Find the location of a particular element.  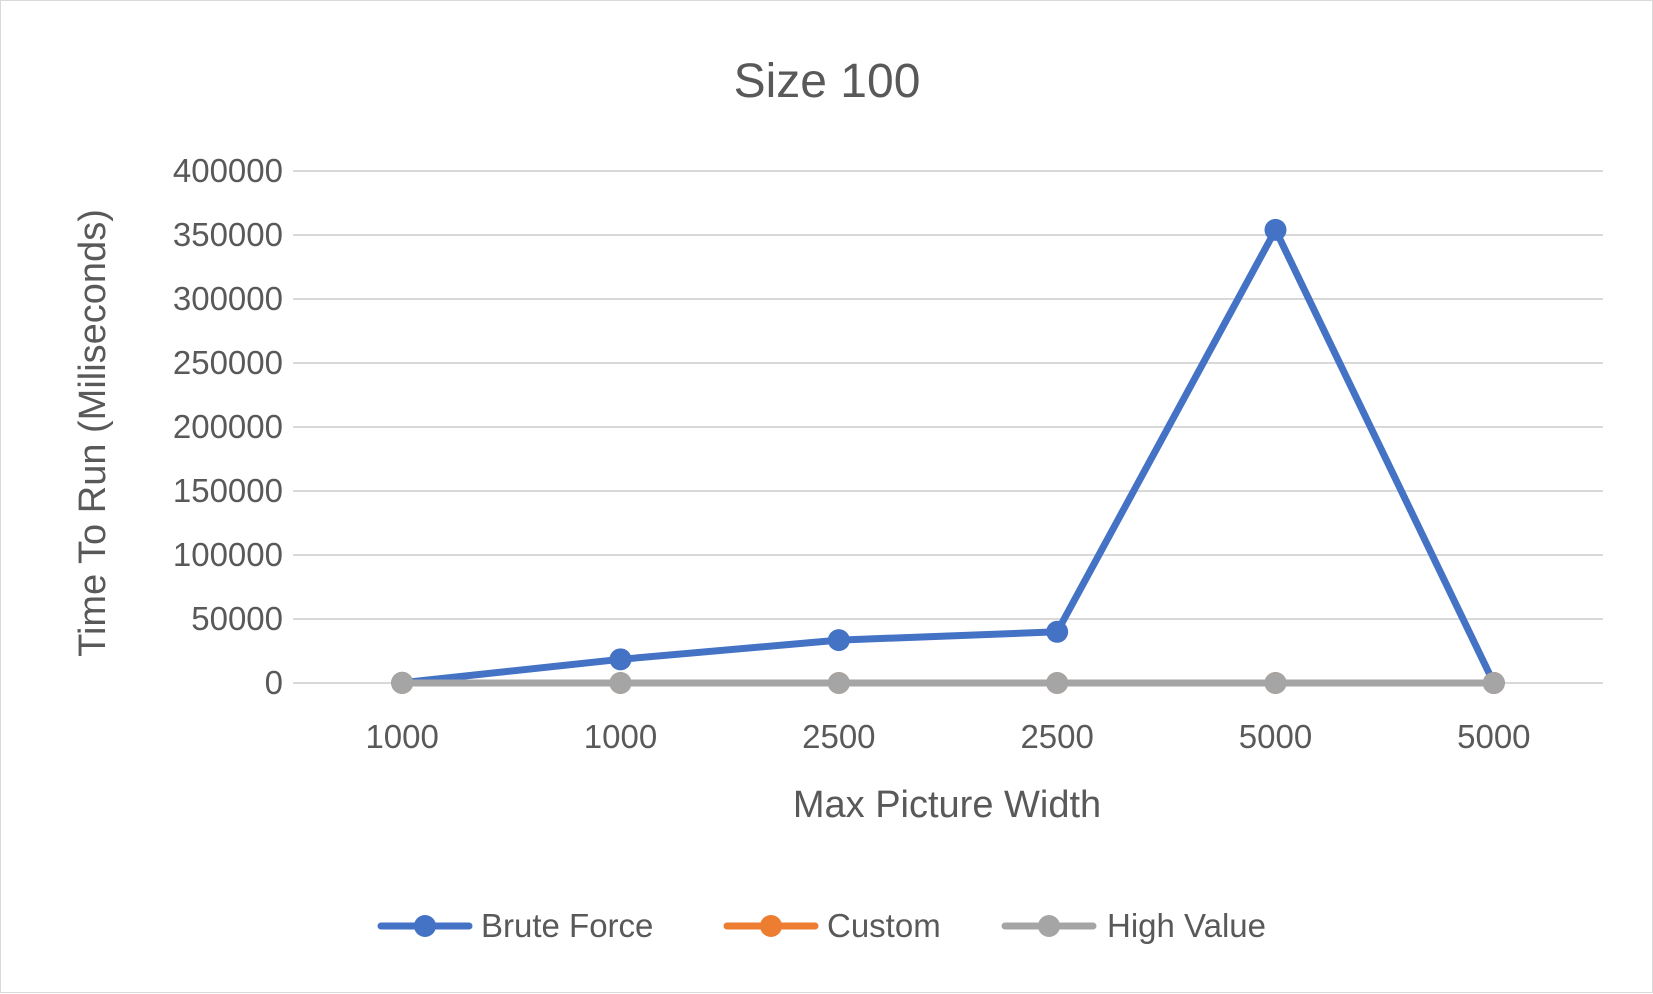

legend-label: High Value is located at coordinates (1186, 925).